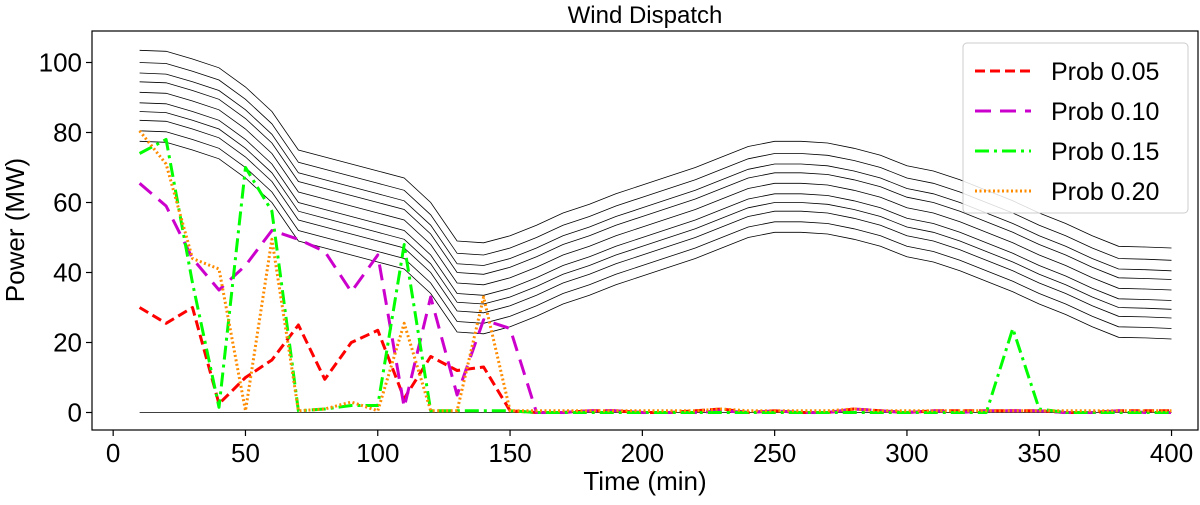  I want to click on legend: Prob 0.05 Prob 0.10 Prob 0.15 Prob 0.20, so click(1075, 128).